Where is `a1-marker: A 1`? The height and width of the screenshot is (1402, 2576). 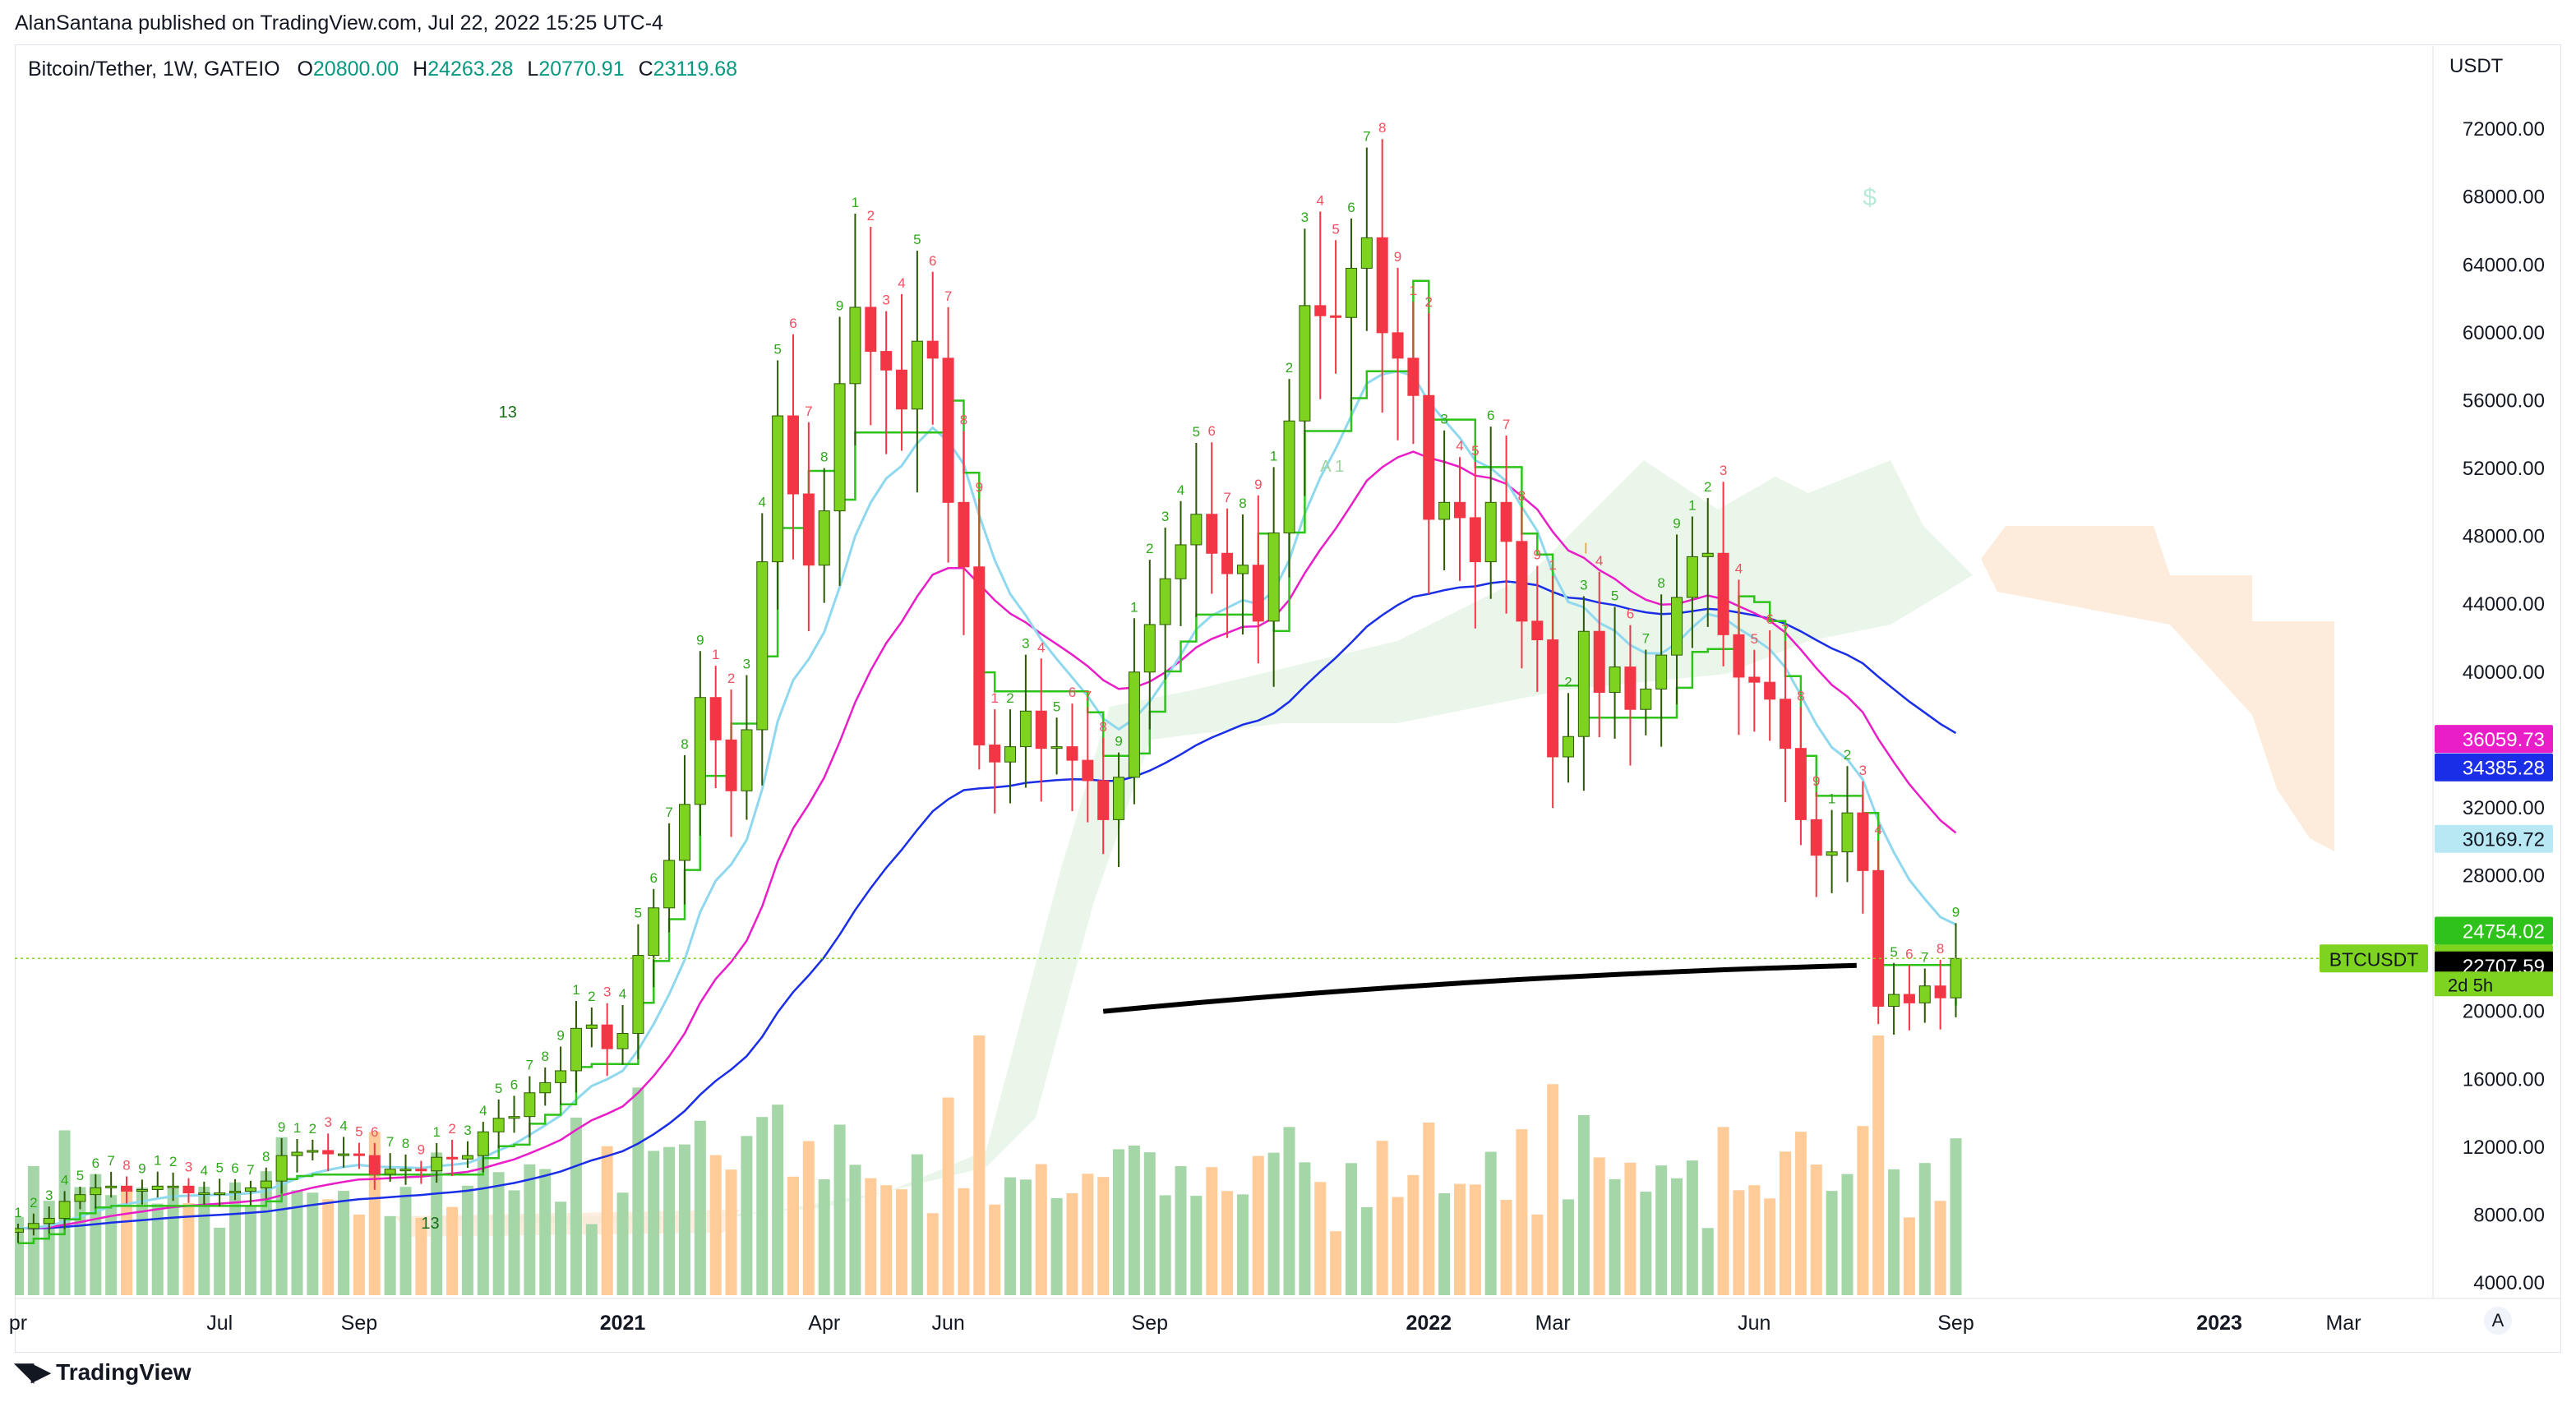
a1-marker: A 1 is located at coordinates (1332, 467).